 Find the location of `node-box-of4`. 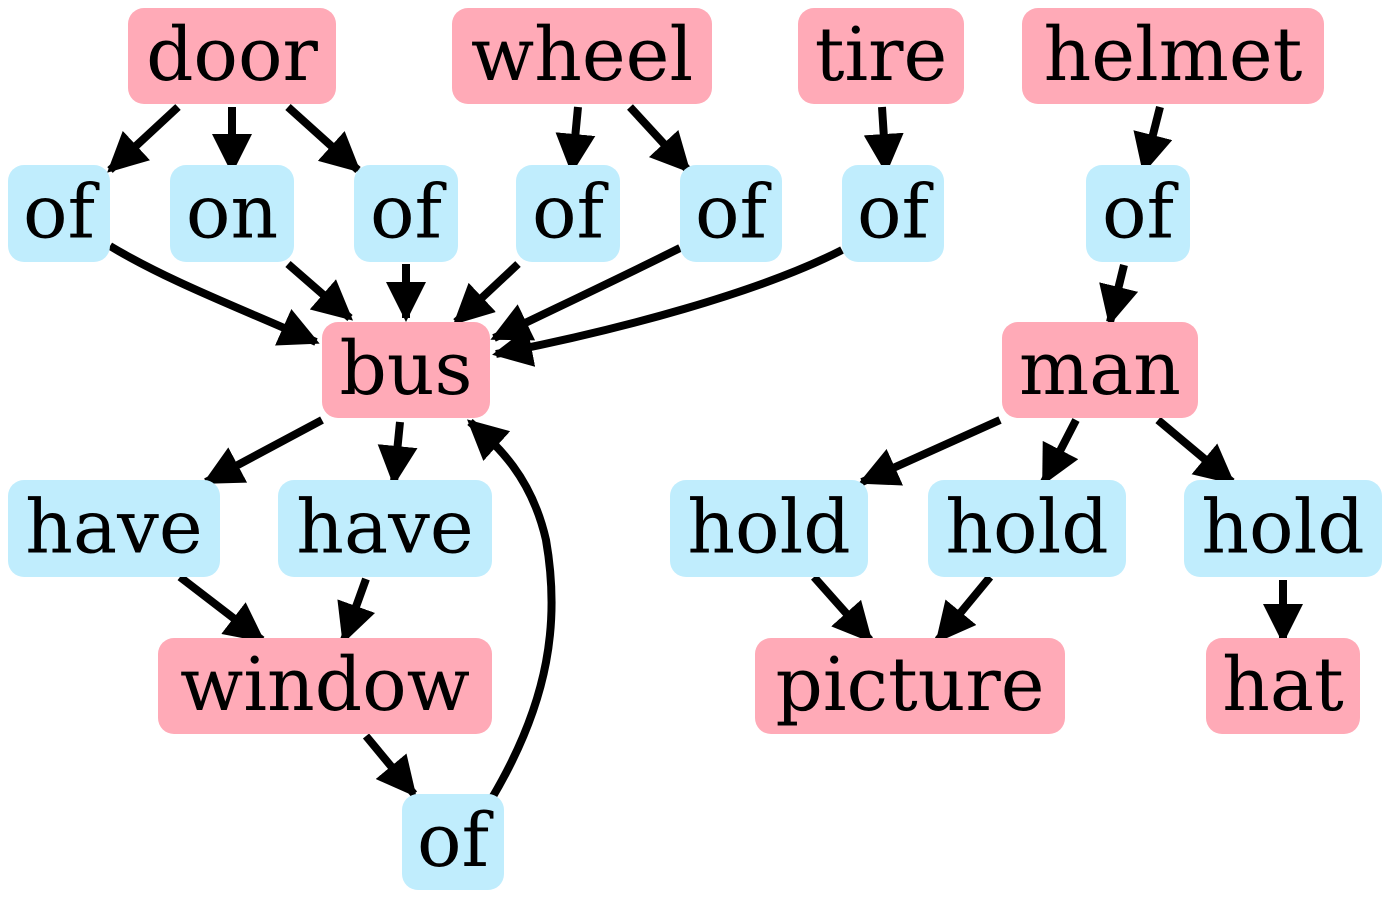

node-box-of4 is located at coordinates (731, 213).